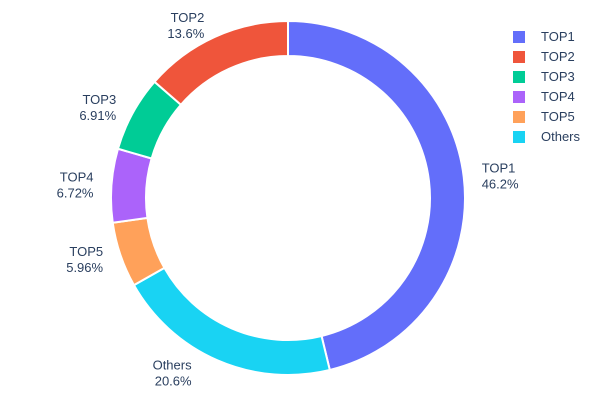  I want to click on legend-item-top2: TOP2, so click(546, 57).